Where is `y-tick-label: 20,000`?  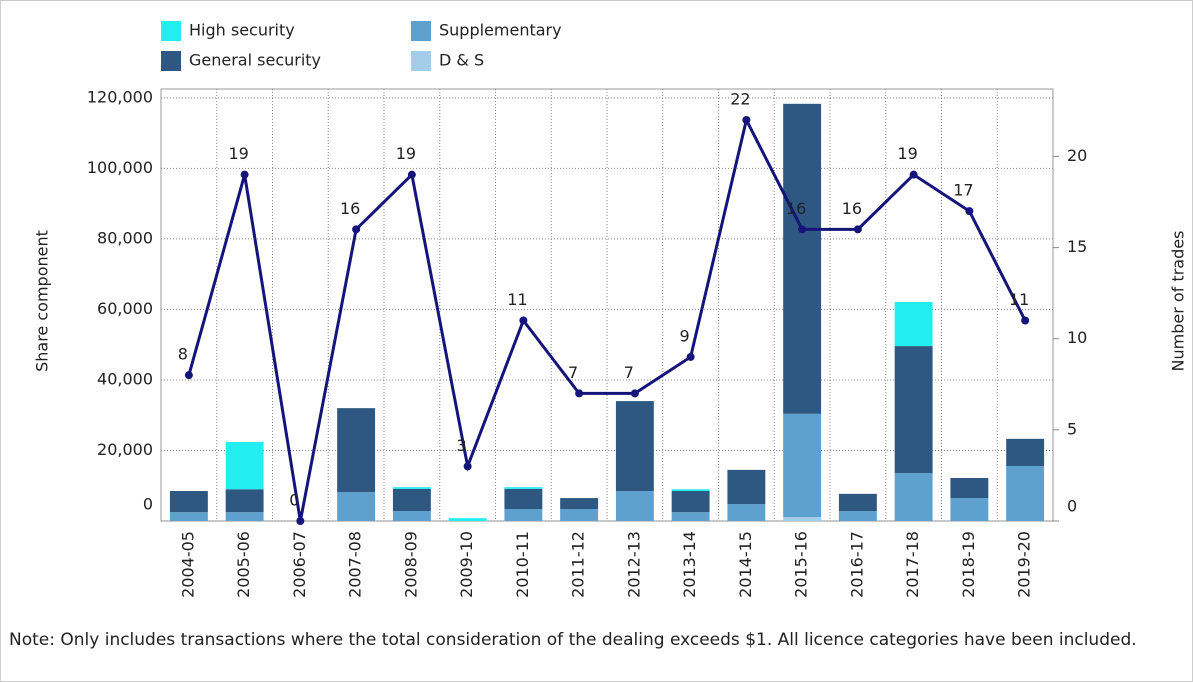
y-tick-label: 20,000 is located at coordinates (125, 449).